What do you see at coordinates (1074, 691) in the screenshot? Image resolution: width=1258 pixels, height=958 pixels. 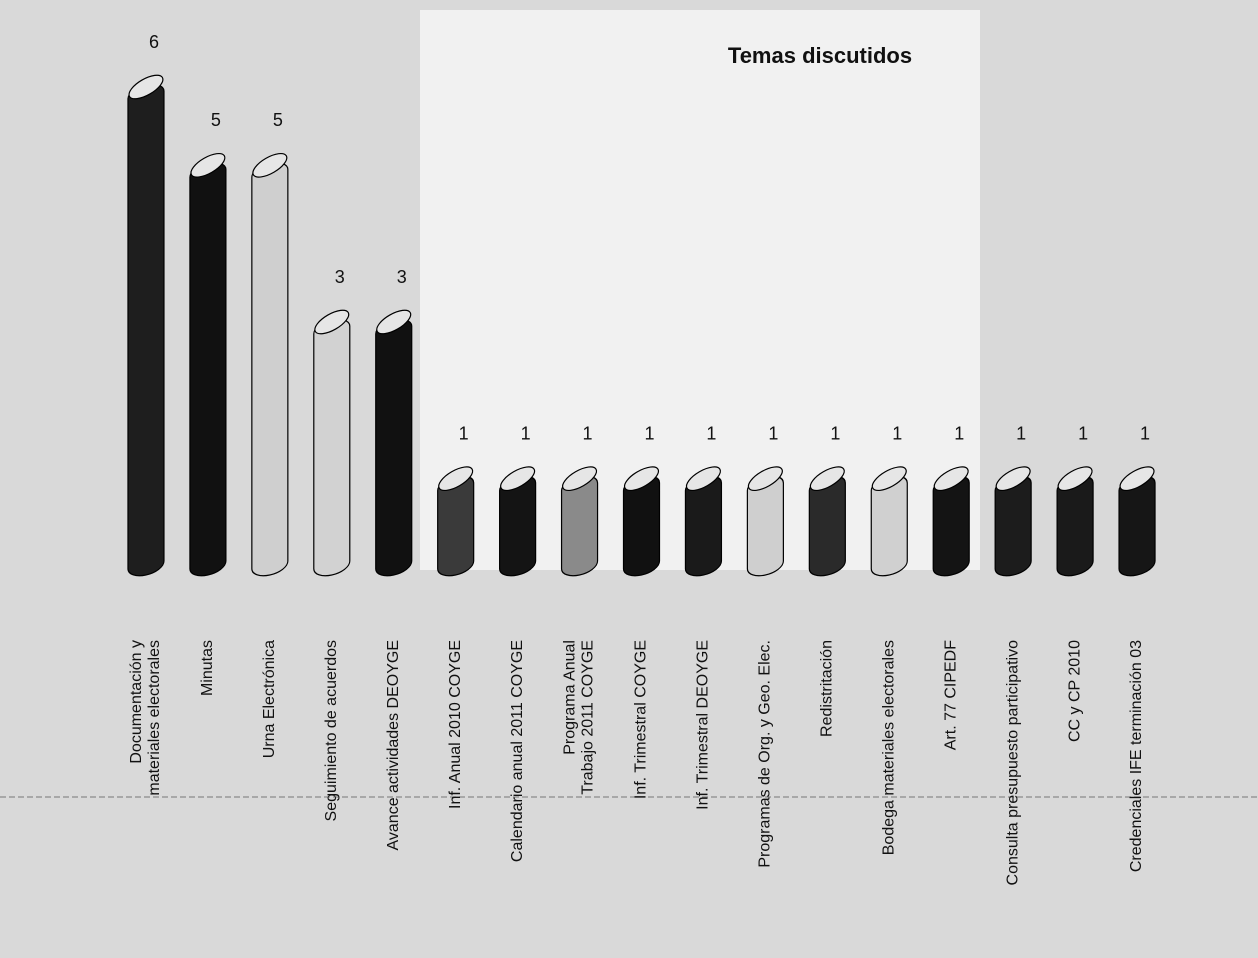 I see `x-tick-label: CC y CP 2010` at bounding box center [1074, 691].